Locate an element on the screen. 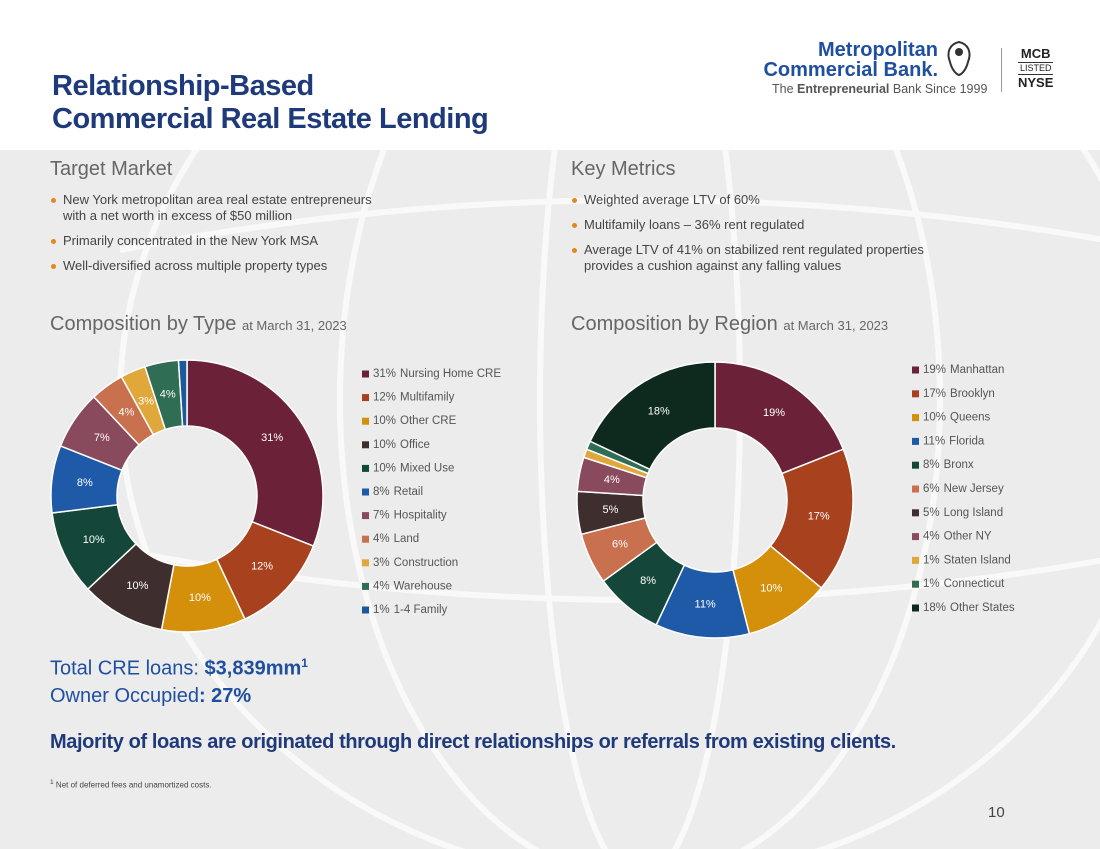 The height and width of the screenshot is (849, 1100). text: Composition by Type is located at coordinates (143, 324).